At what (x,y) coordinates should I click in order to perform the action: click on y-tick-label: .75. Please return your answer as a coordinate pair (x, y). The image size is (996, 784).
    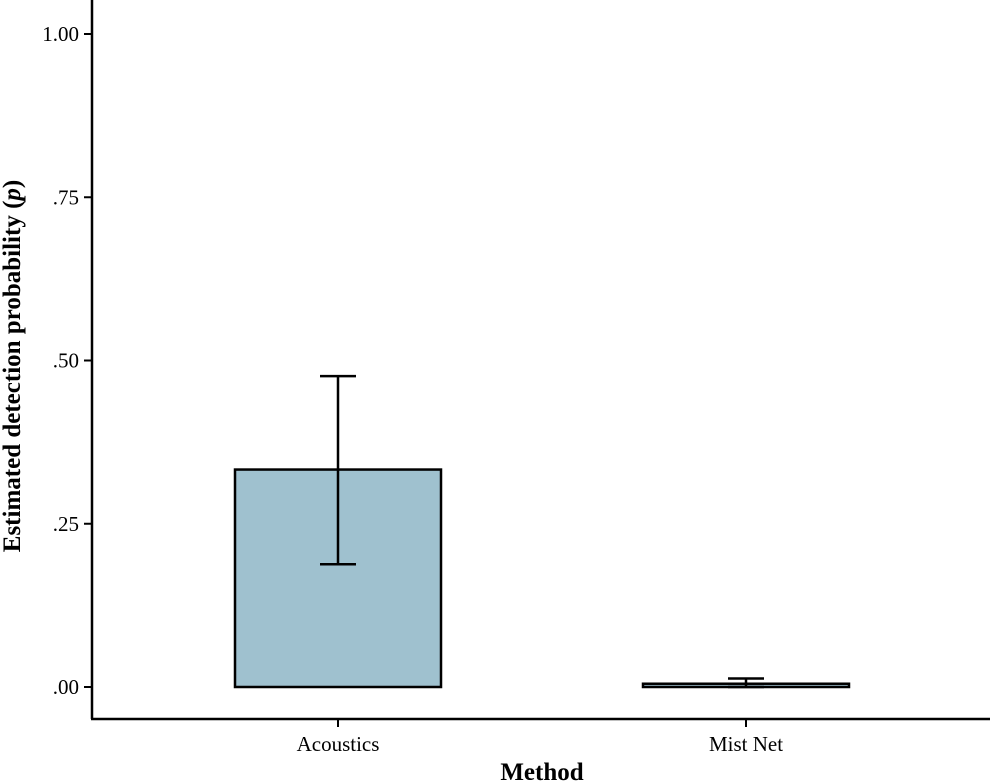
    Looking at the image, I should click on (66, 197).